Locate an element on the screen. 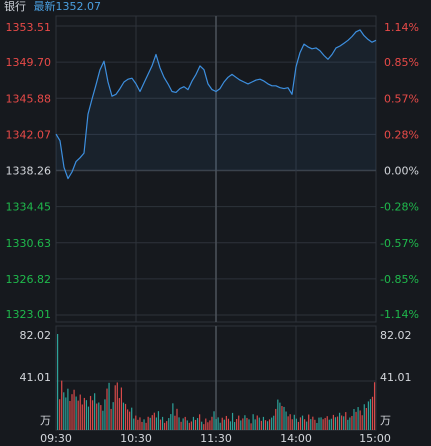 Image resolution: width=431 pixels, height=446 pixels. percent-tick-label: -0.57% is located at coordinates (399, 243).